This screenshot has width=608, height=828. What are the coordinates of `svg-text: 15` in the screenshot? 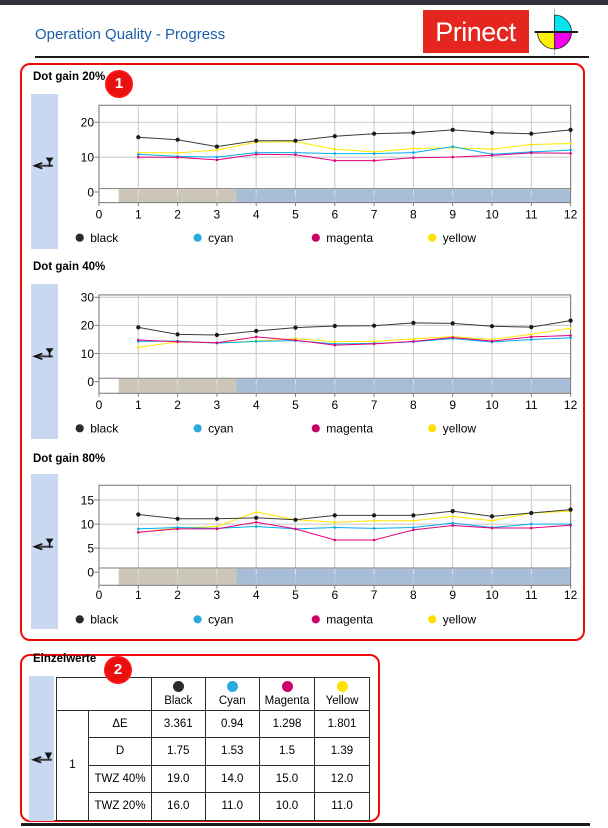 It's located at (88, 500).